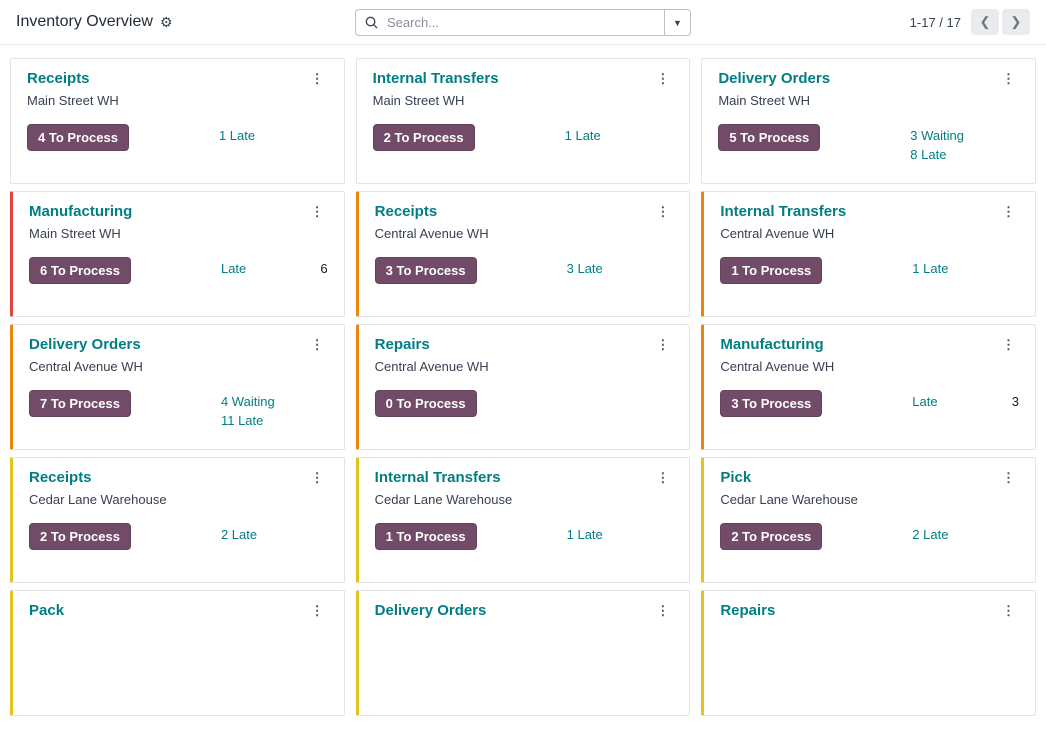 This screenshot has width=1046, height=729. I want to click on pager-range: 1-17 / 17, so click(935, 22).